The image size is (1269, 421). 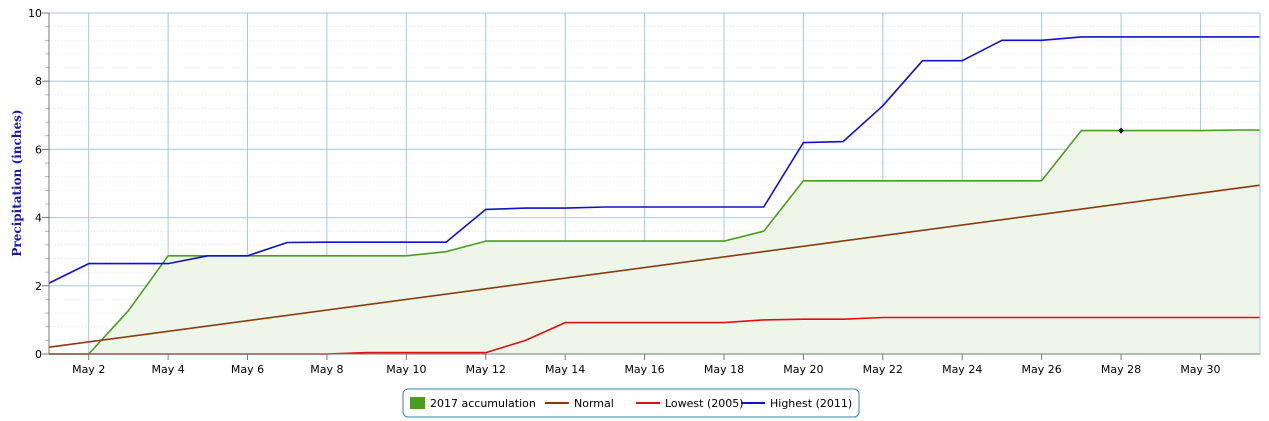 I want to click on x-tick-label: May 8, so click(x=326, y=369).